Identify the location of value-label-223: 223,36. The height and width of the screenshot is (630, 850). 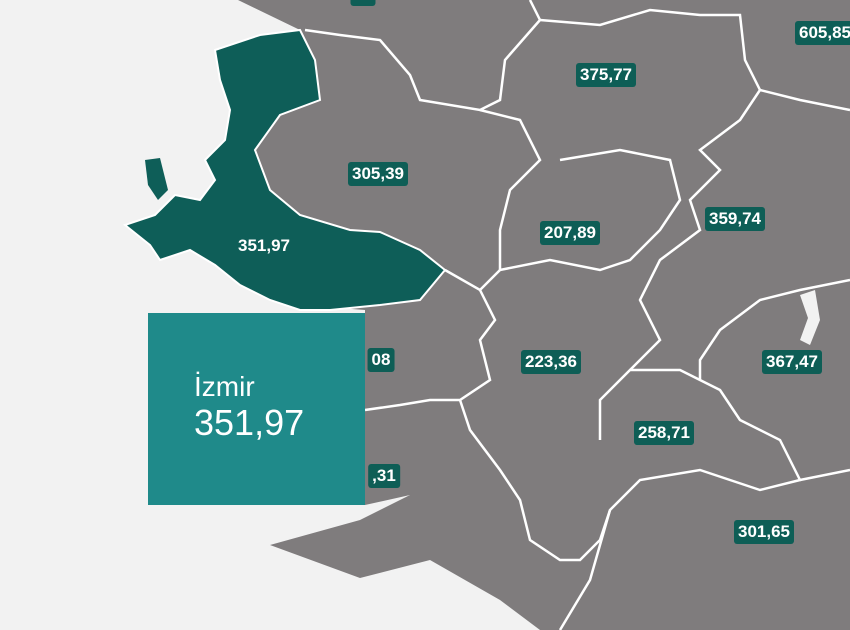
(551, 362).